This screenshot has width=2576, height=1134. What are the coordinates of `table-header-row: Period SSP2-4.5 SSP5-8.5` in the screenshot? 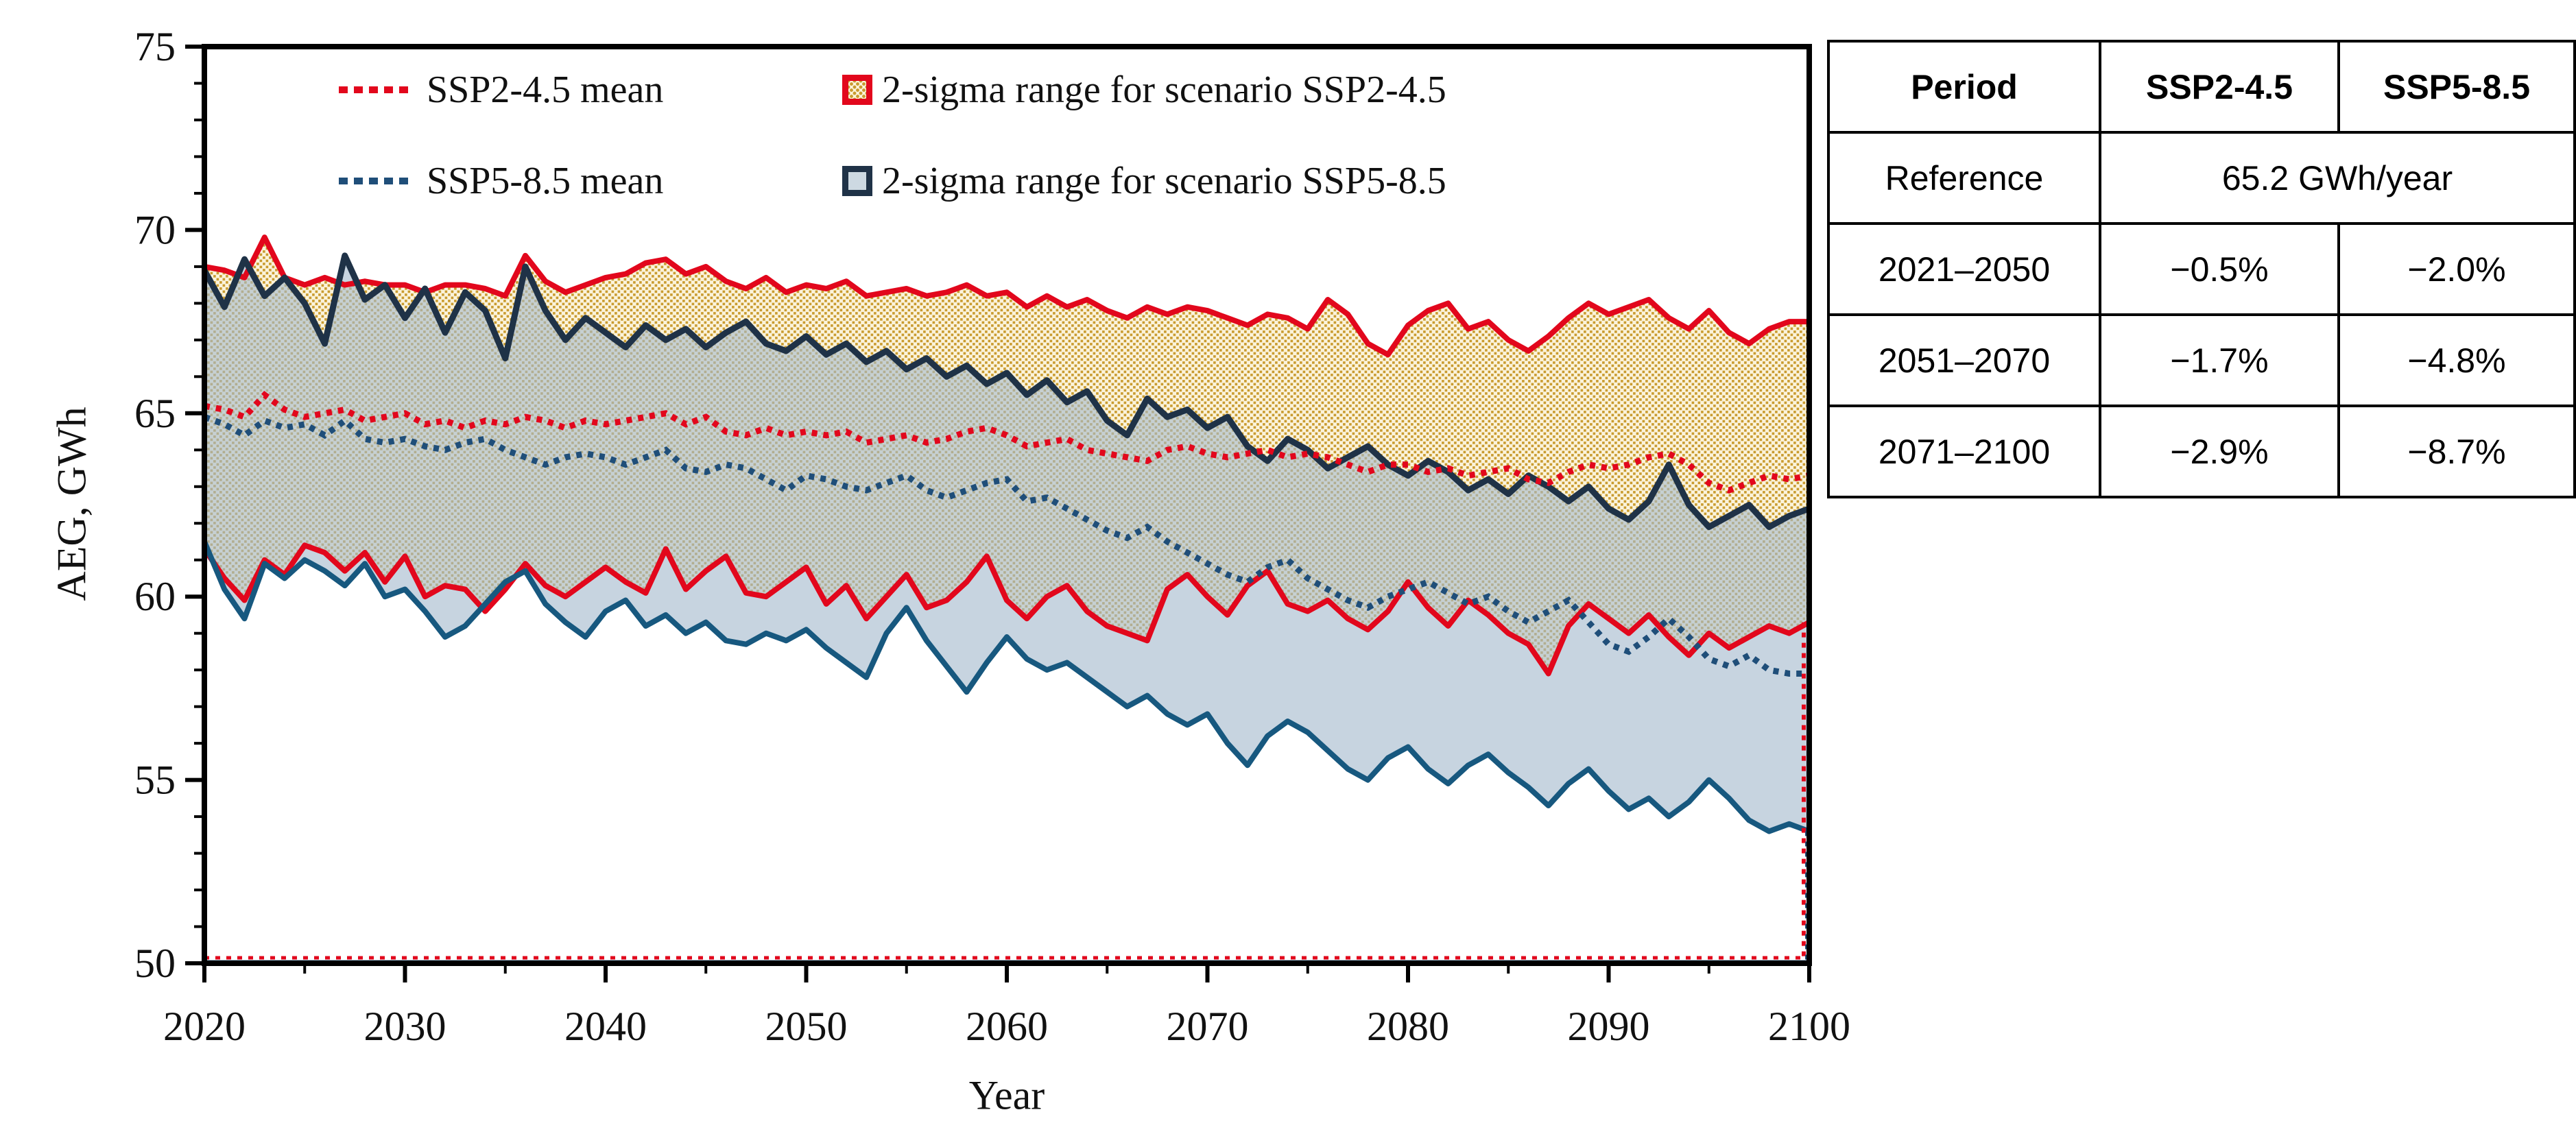 It's located at (2201, 87).